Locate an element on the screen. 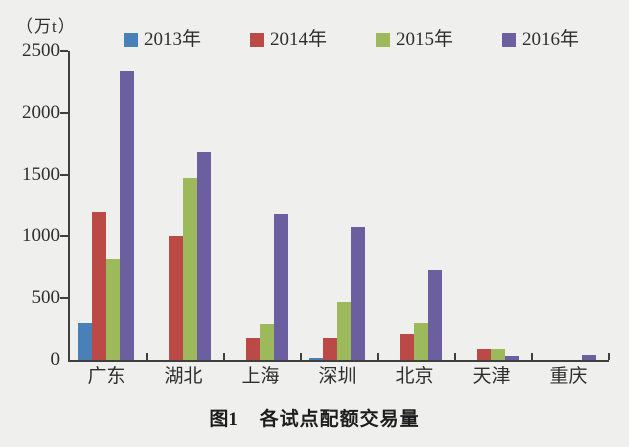  bar-湖北-2015年 is located at coordinates (190, 269).